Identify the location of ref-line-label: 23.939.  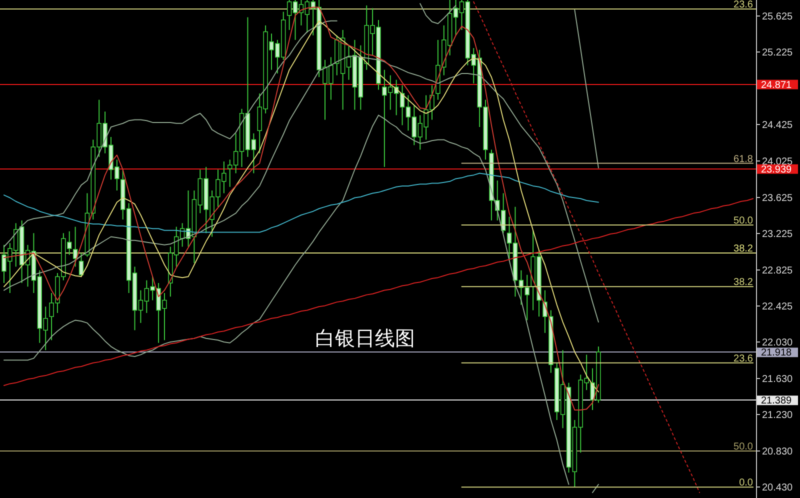
(776, 170).